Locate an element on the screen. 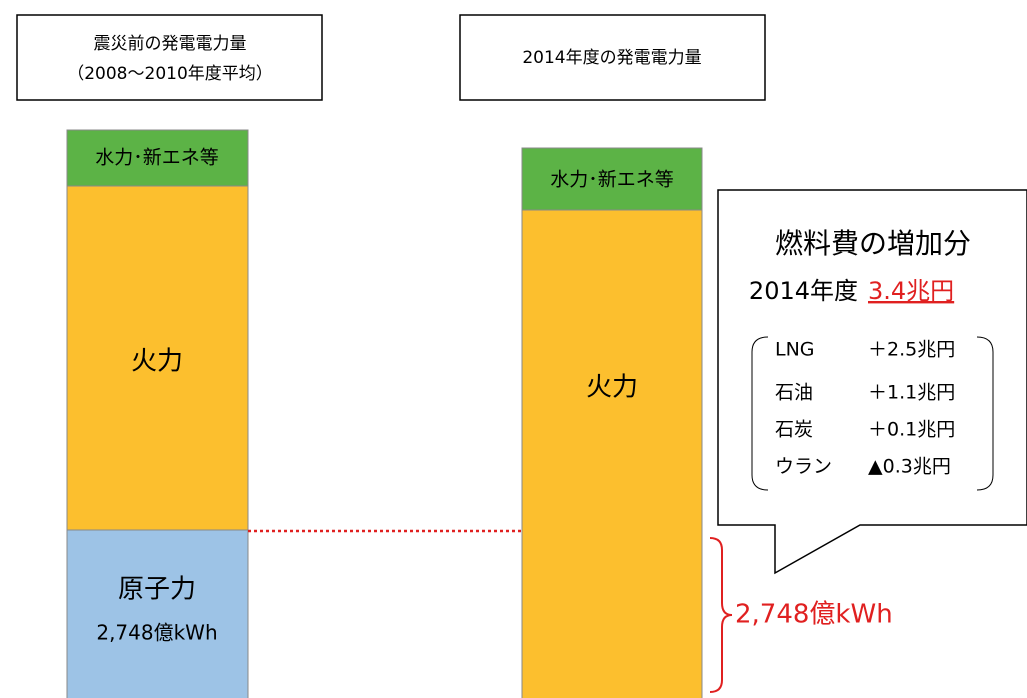  difference-label: 2,748億kWh is located at coordinates (814, 615).